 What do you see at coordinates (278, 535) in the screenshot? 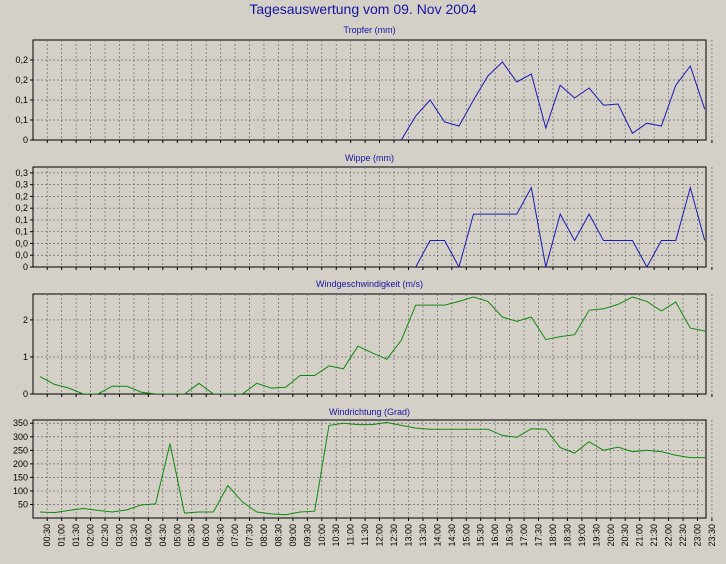
I see `x-tick-label: 08:30` at bounding box center [278, 535].